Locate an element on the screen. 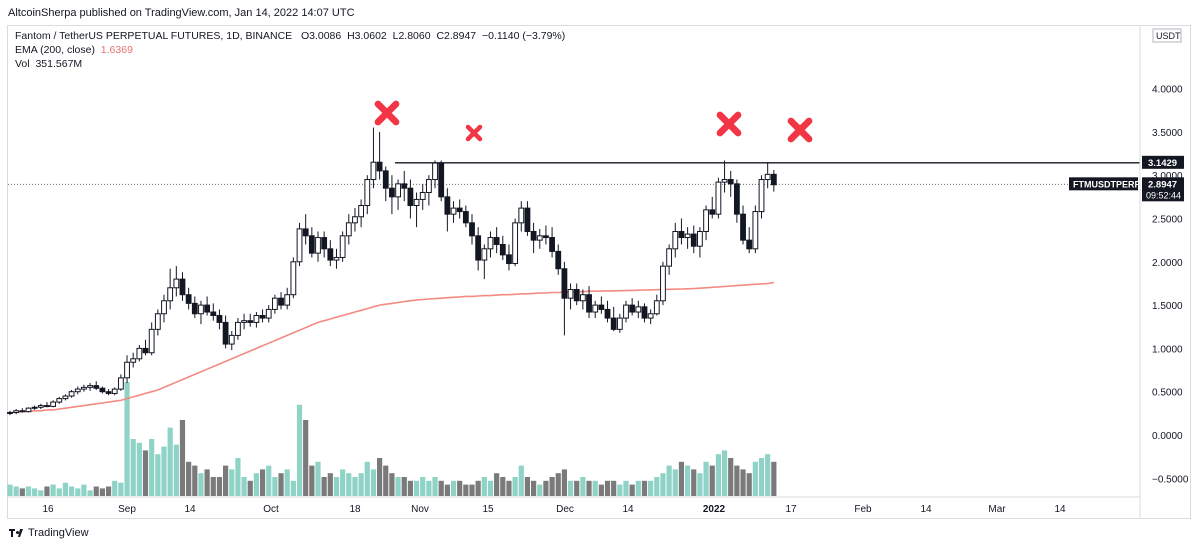 Image resolution: width=1200 pixels, height=549 pixels. red-x-marker-icon is located at coordinates (729, 124).